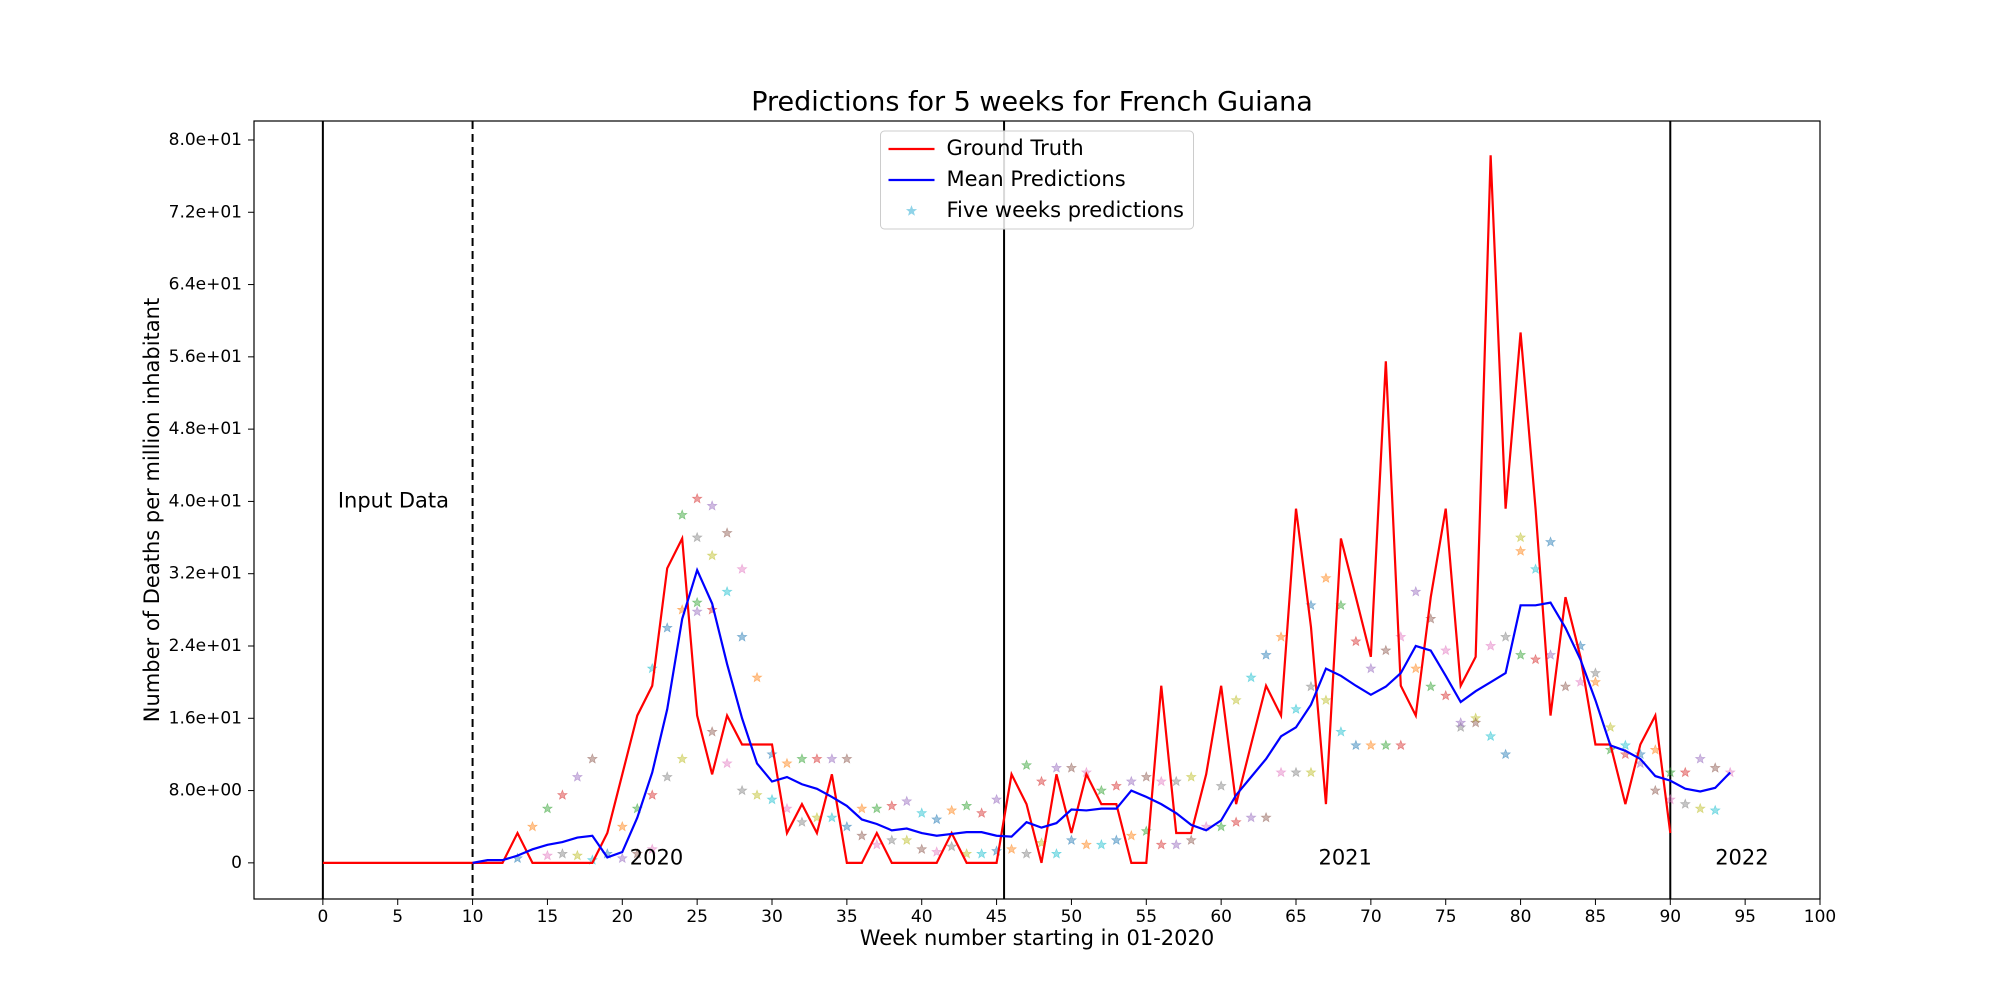 The image size is (2000, 1000). What do you see at coordinates (1037, 938) in the screenshot?
I see `x-axis-label: Week number starting in 01-2020` at bounding box center [1037, 938].